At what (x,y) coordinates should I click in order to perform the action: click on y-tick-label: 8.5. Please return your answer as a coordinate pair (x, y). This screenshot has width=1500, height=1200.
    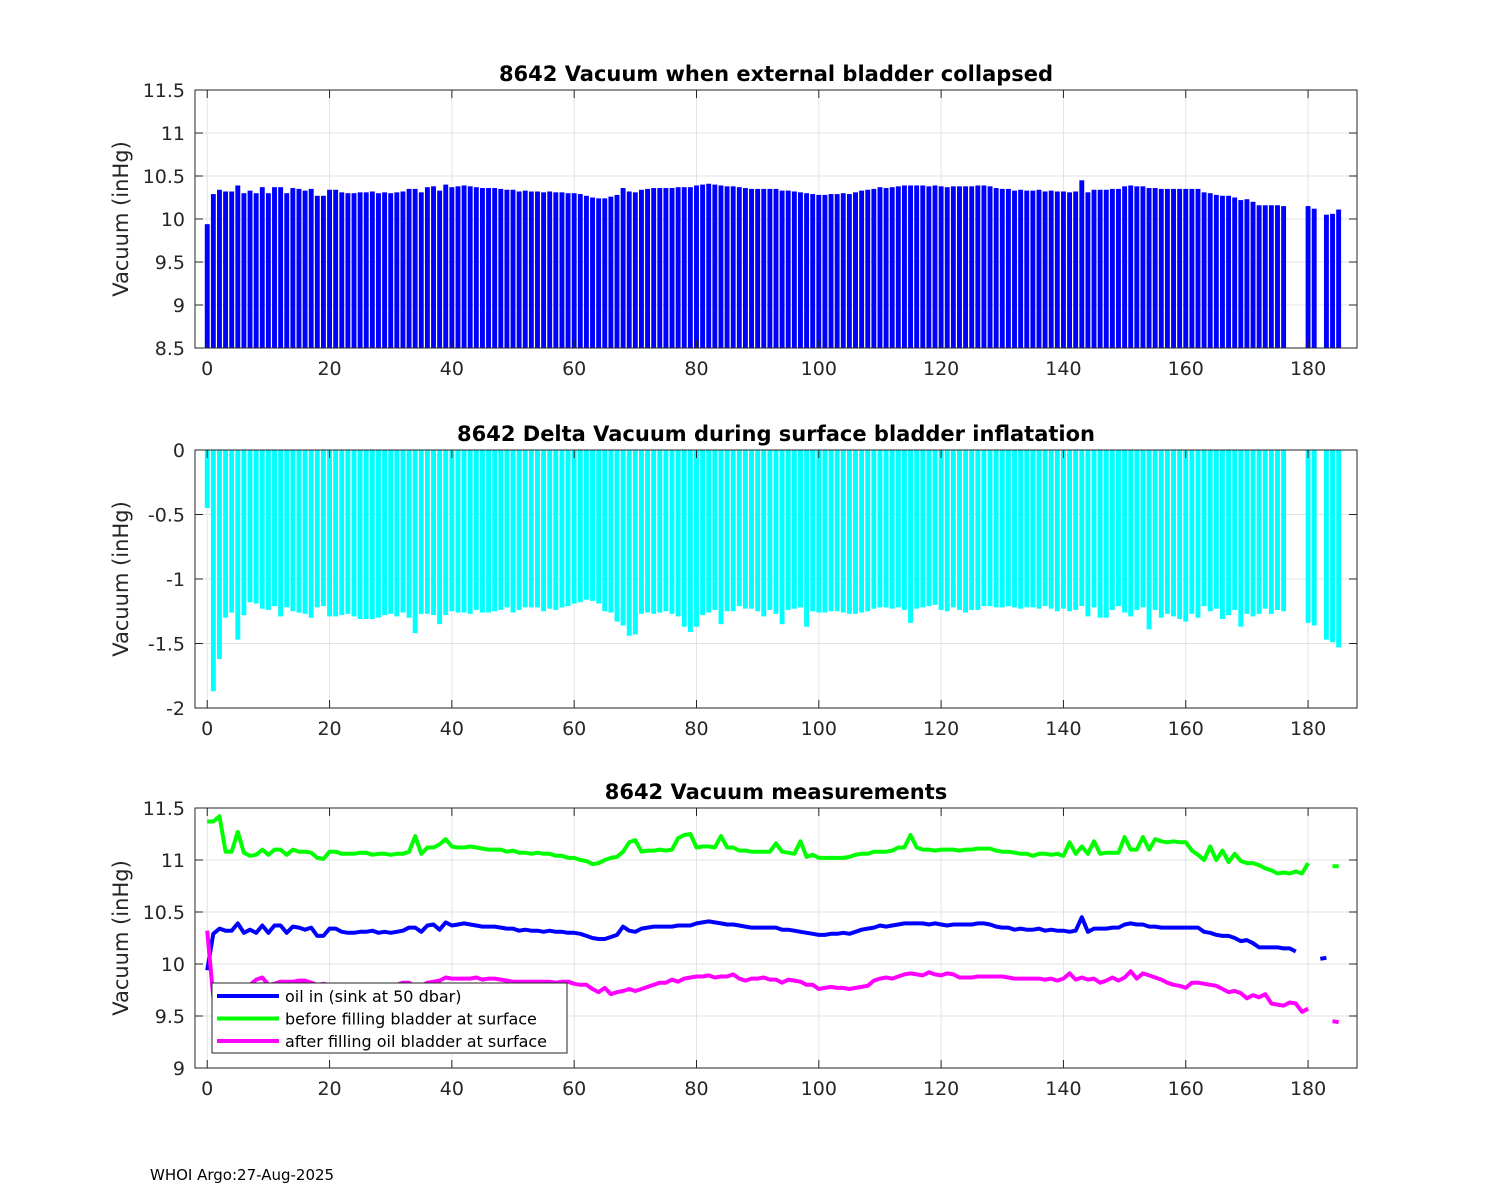
    Looking at the image, I should click on (170, 349).